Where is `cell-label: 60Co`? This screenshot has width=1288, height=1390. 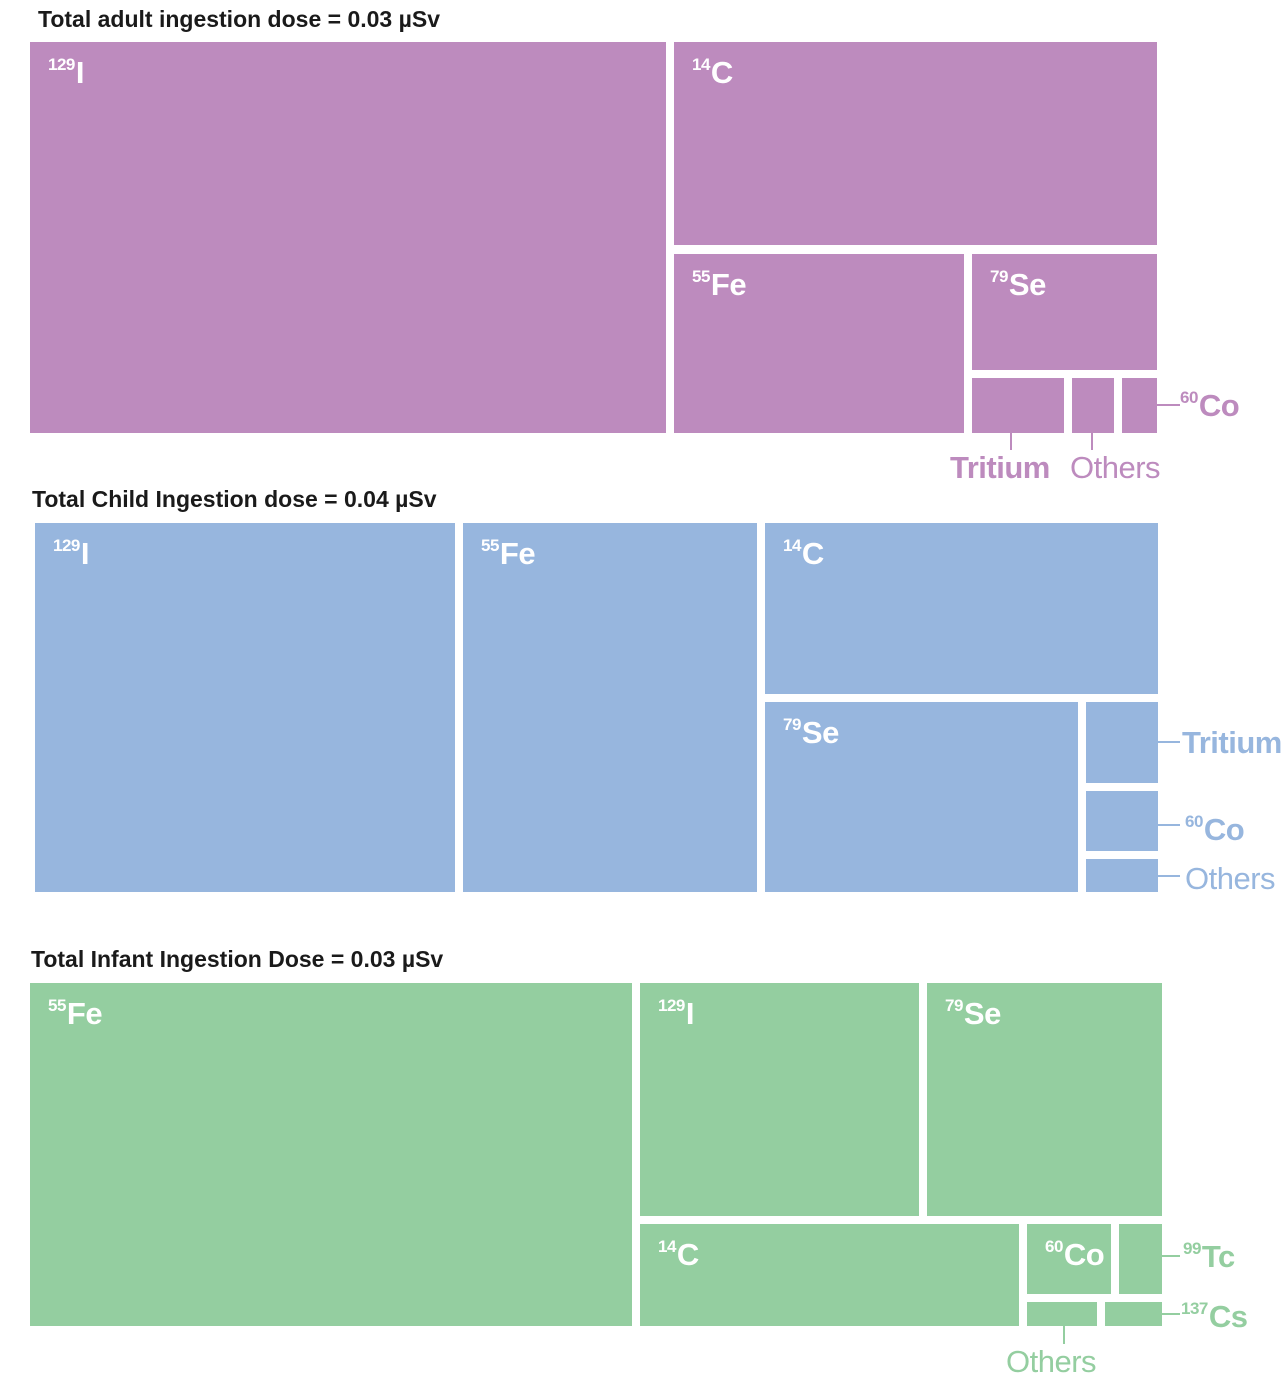
cell-label: 60Co is located at coordinates (1075, 1254).